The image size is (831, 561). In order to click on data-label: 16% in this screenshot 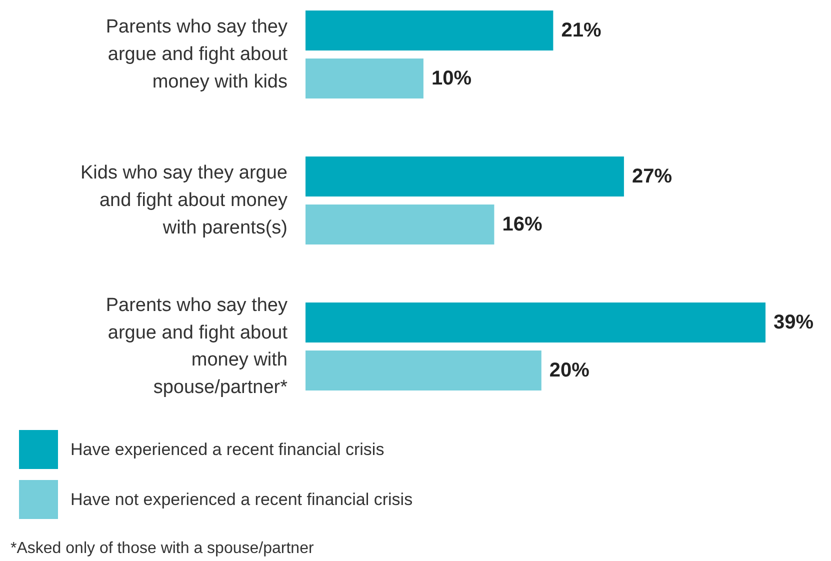, I will do `click(522, 225)`.